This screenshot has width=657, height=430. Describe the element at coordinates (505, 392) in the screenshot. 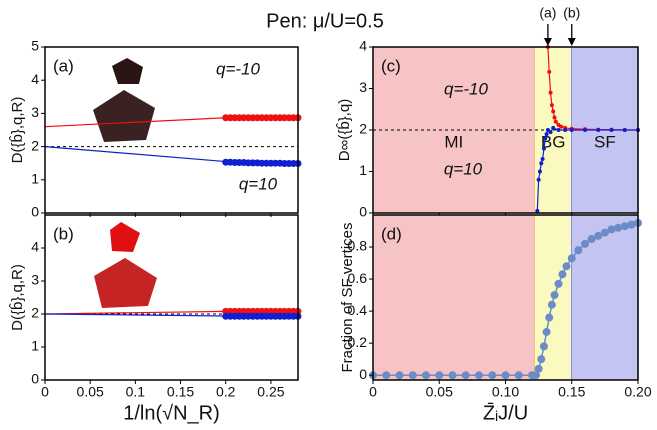

I see `x-tick-label: 0.10` at that location.